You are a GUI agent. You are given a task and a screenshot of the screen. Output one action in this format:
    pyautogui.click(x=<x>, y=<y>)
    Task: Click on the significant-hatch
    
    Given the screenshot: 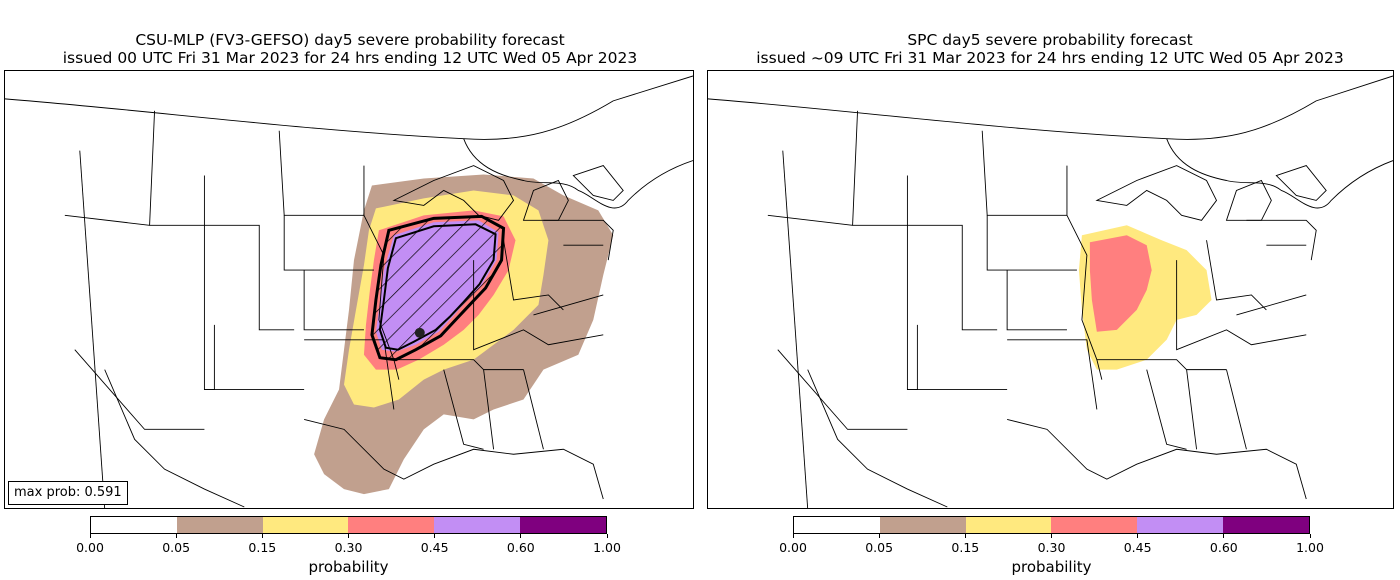 What is the action you would take?
    pyautogui.click(x=438, y=288)
    